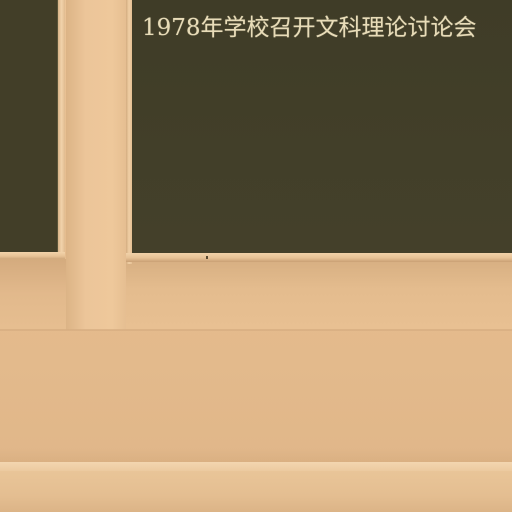  Describe the element at coordinates (256, 466) in the screenshot. I see `wall-ledge` at that location.